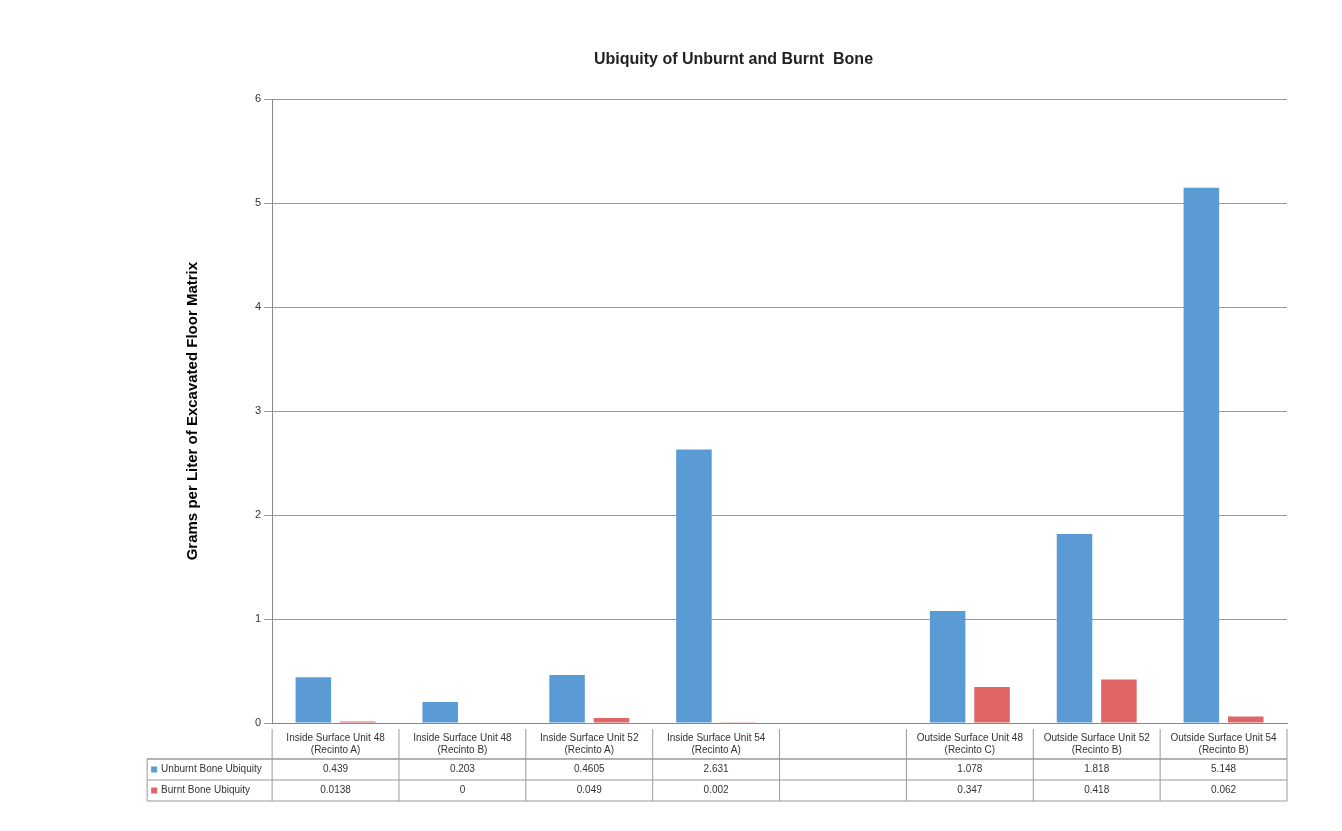  Describe the element at coordinates (258, 410) in the screenshot. I see `y-tick-label: 3` at that location.